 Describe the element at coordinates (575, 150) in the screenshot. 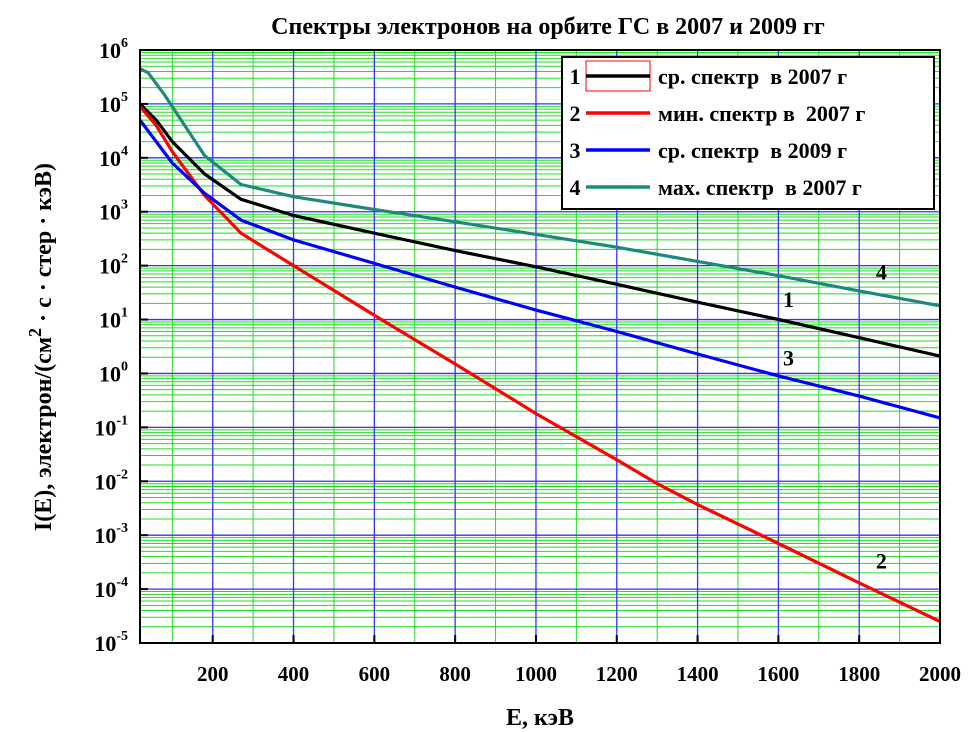

I see `legend-number: 3` at that location.